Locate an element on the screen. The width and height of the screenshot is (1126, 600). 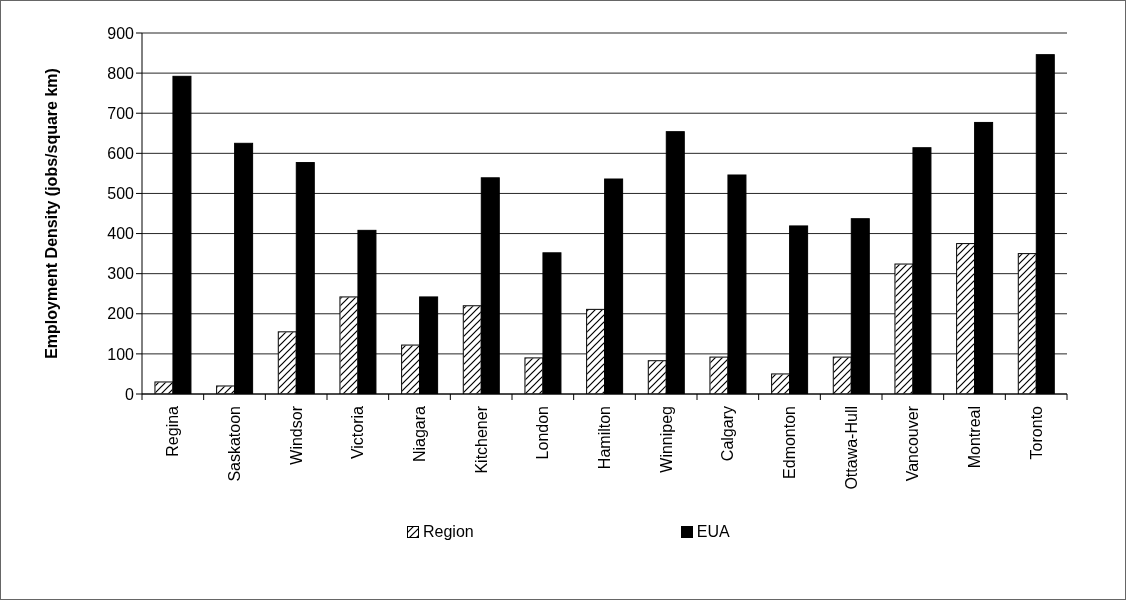
x-tick-label: Montreal is located at coordinates (974, 437).